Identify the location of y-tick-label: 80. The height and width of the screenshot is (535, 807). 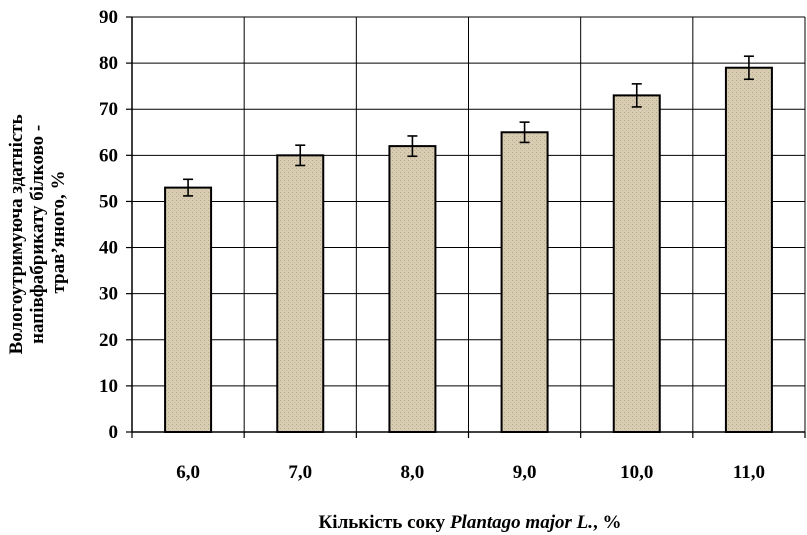
(108, 63).